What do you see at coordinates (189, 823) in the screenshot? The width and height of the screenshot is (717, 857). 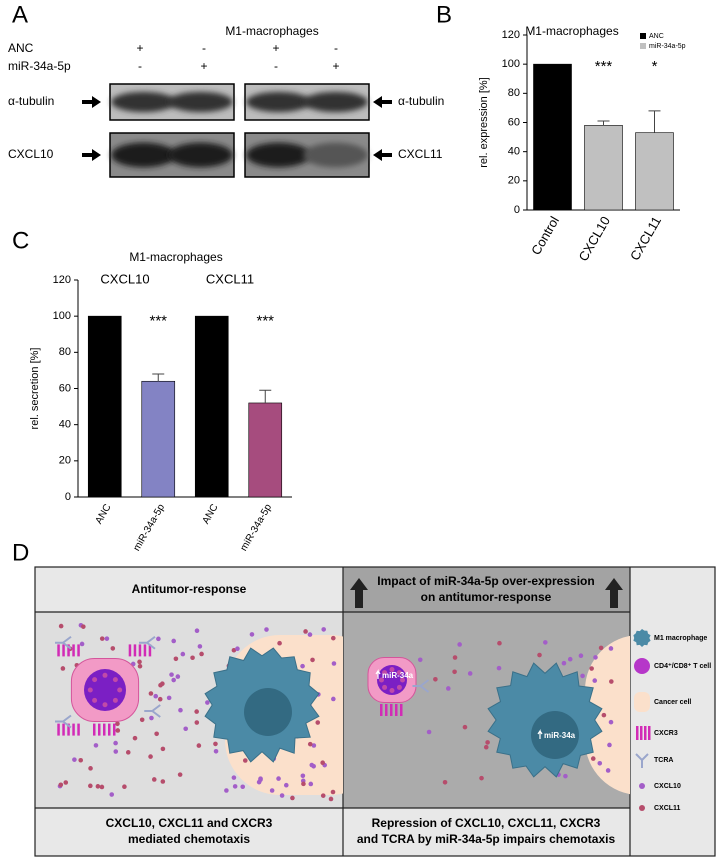 I see `footer: CXCL10, CXCL11 and CXCR3` at bounding box center [189, 823].